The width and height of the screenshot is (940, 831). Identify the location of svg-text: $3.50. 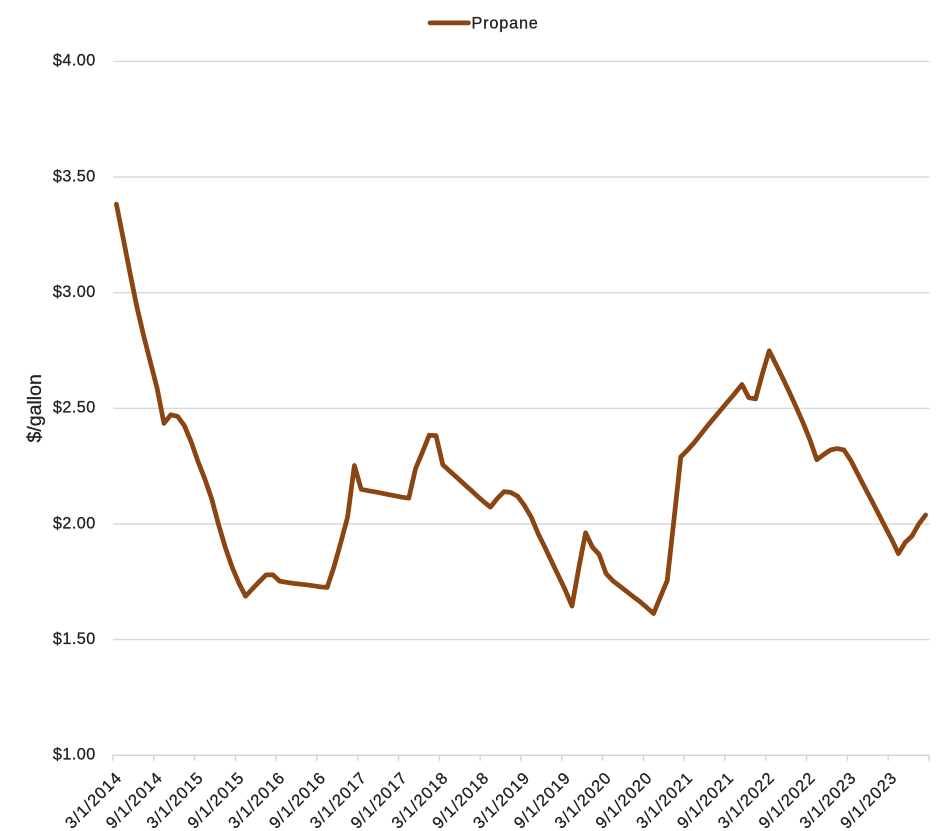
(74, 176).